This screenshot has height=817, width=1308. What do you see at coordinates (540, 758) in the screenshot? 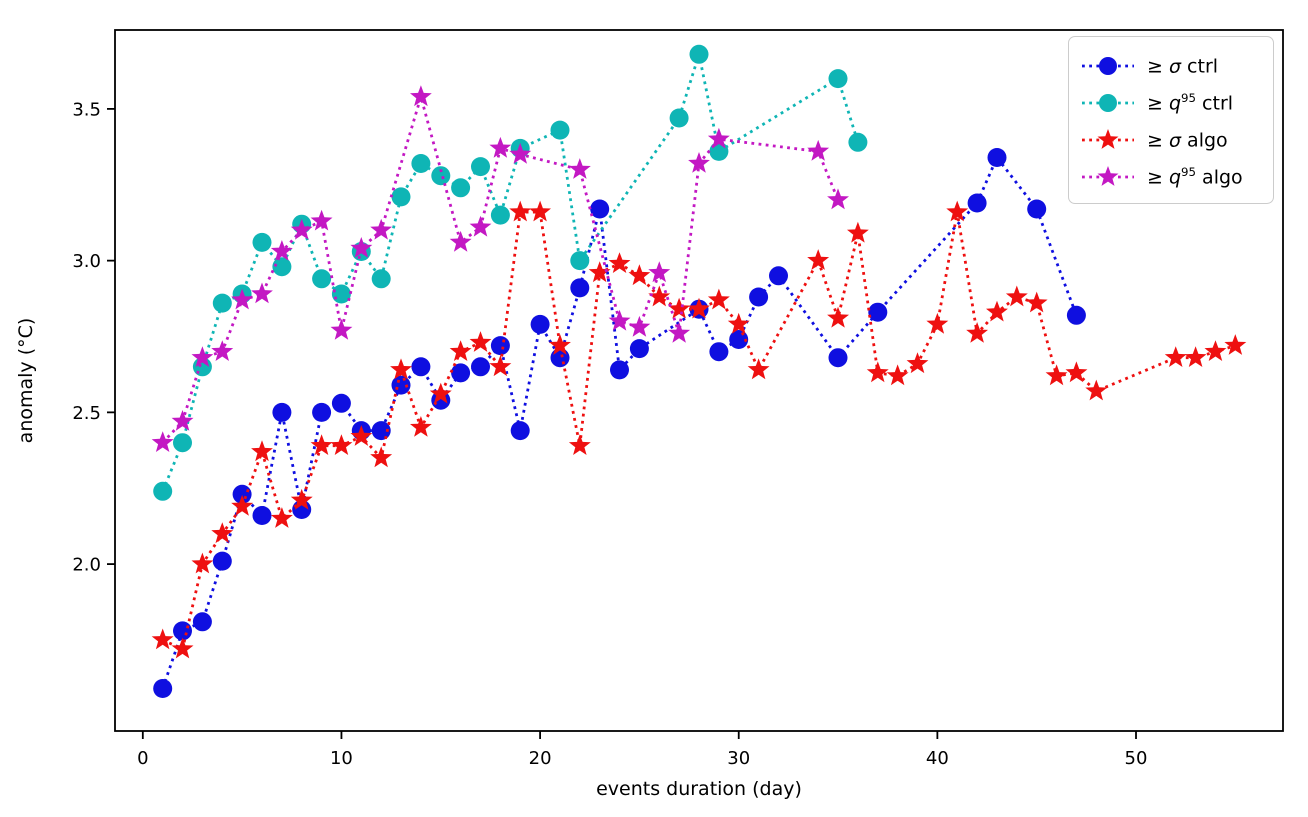
I see `x-tick-label: 20` at bounding box center [540, 758].